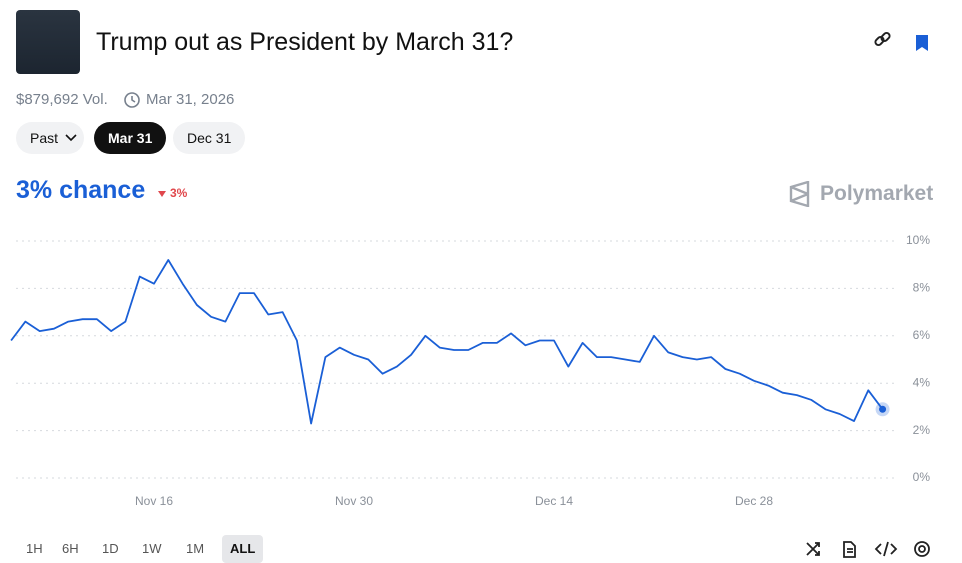 The width and height of the screenshot is (962, 563). Describe the element at coordinates (209, 138) in the screenshot. I see `date-tab: Dec 31` at that location.